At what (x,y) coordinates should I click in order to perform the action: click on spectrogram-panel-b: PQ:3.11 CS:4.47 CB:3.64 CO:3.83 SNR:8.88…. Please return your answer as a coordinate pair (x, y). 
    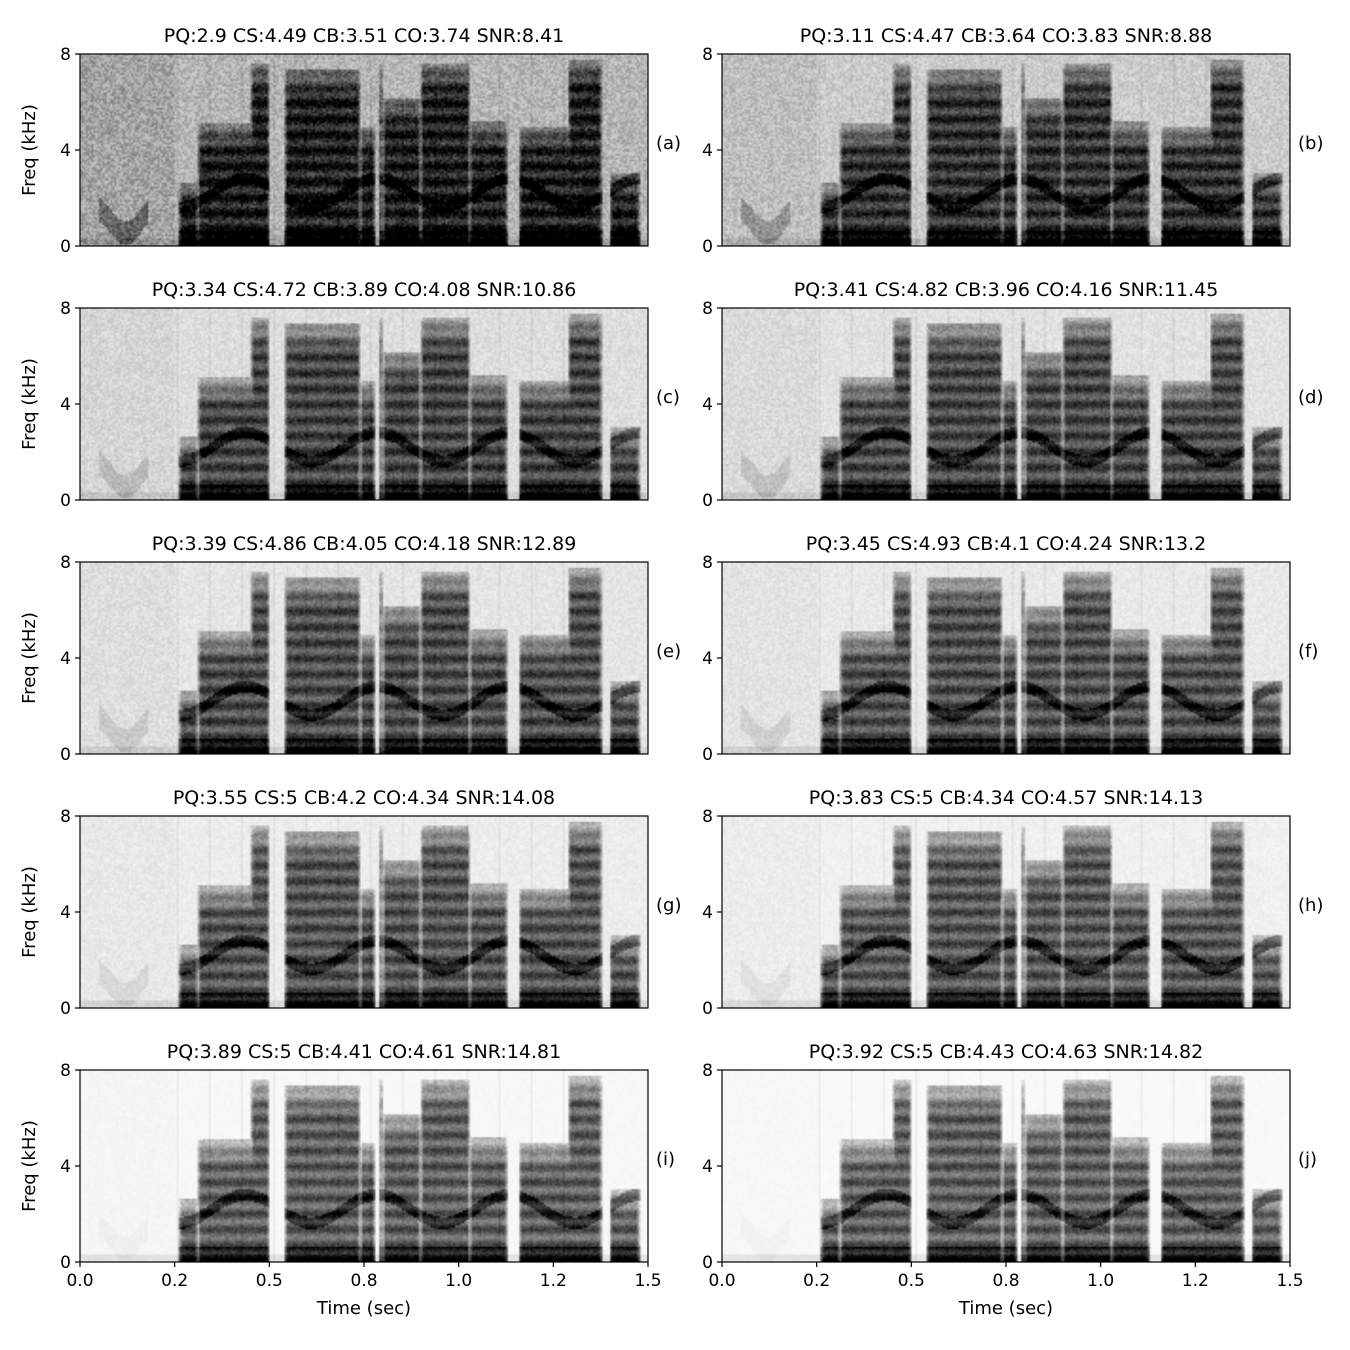
    Looking at the image, I should click on (1012, 141).